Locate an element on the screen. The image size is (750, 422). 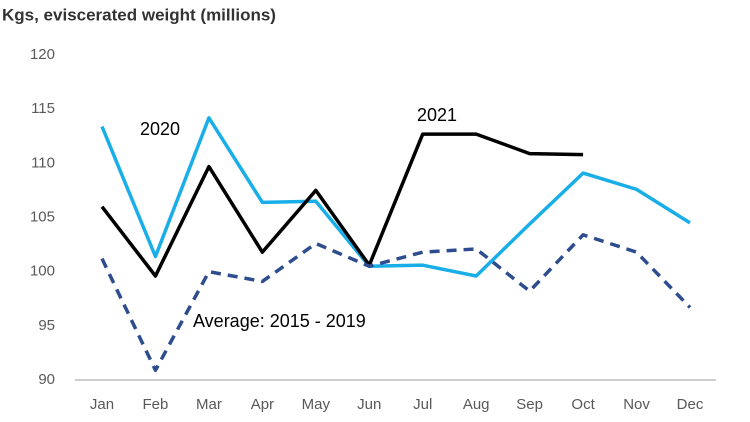
y-tick-label: 105 is located at coordinates (42, 216).